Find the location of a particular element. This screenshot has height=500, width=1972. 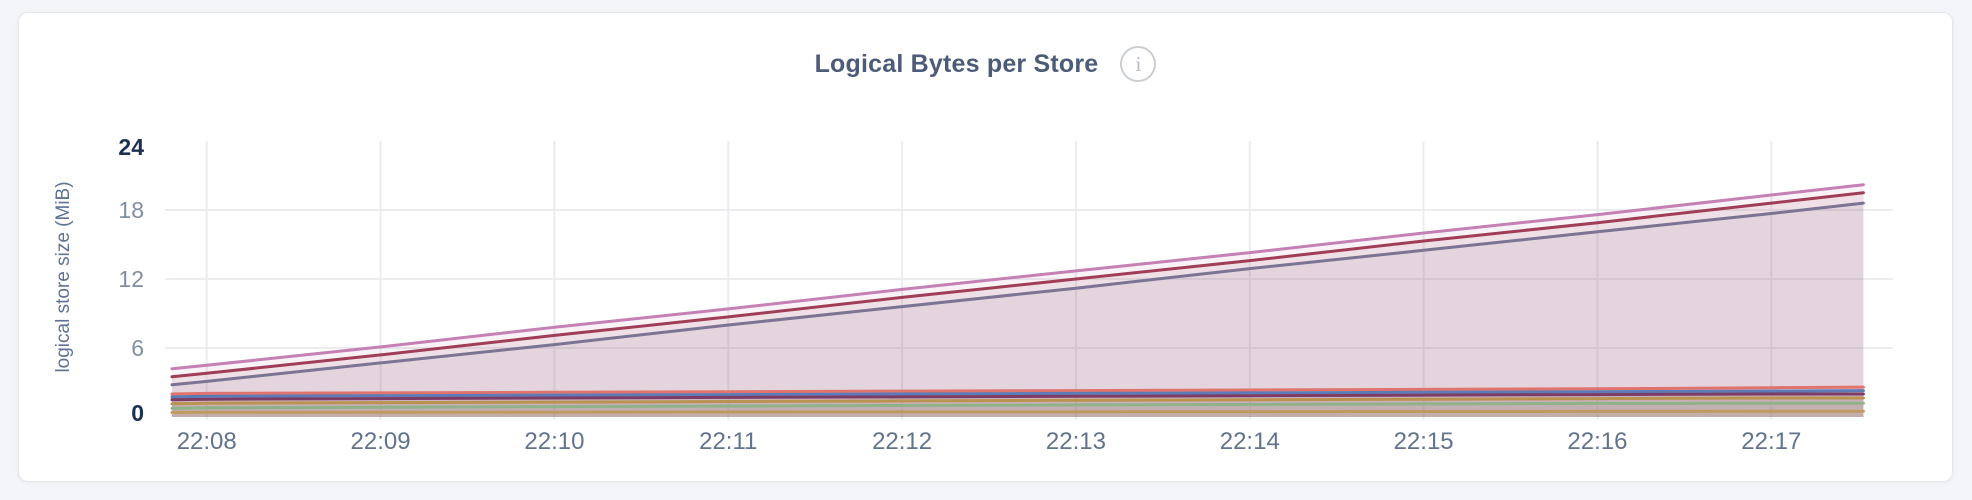

x-tick-label: 22:17 is located at coordinates (1771, 441).